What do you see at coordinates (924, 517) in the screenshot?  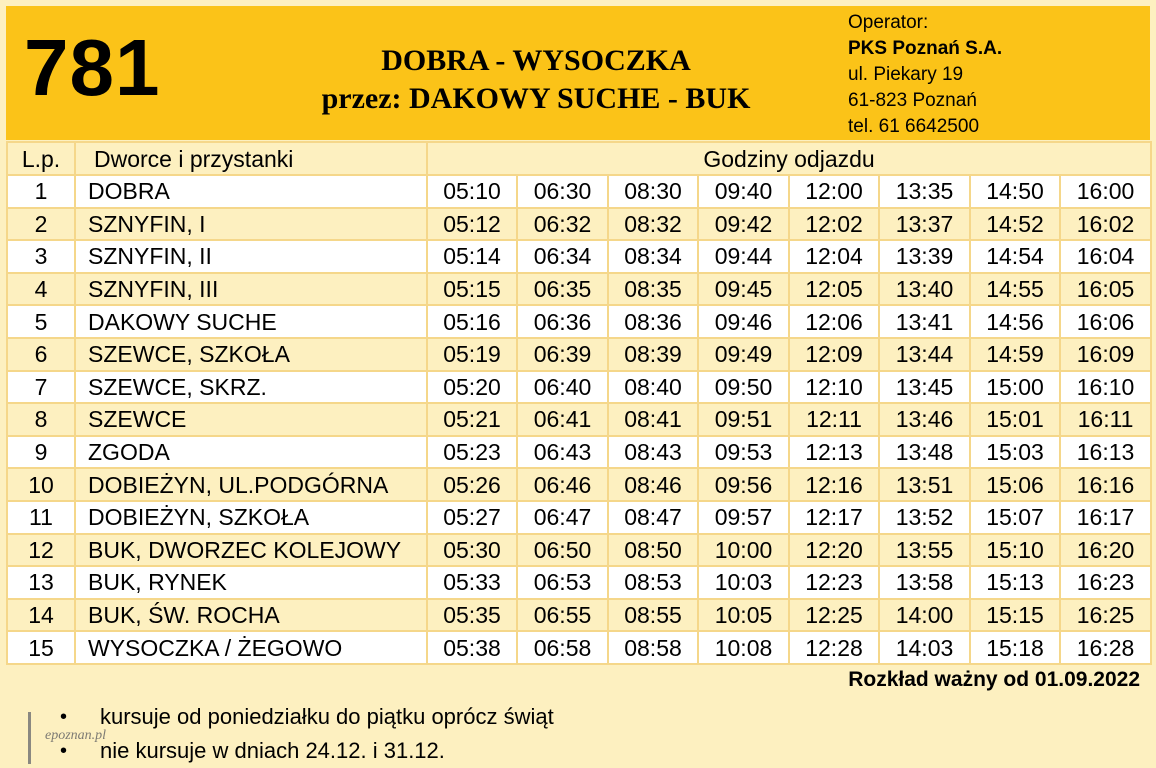 I see `departure-time-cell: 13:52` at bounding box center [924, 517].